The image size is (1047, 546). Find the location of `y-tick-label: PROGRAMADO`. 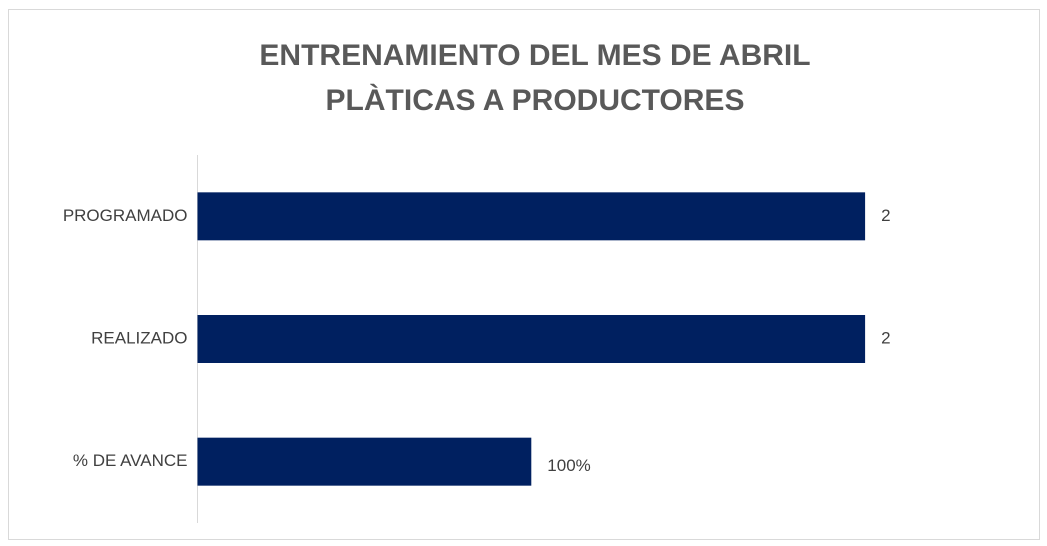

y-tick-label: PROGRAMADO is located at coordinates (125, 215).